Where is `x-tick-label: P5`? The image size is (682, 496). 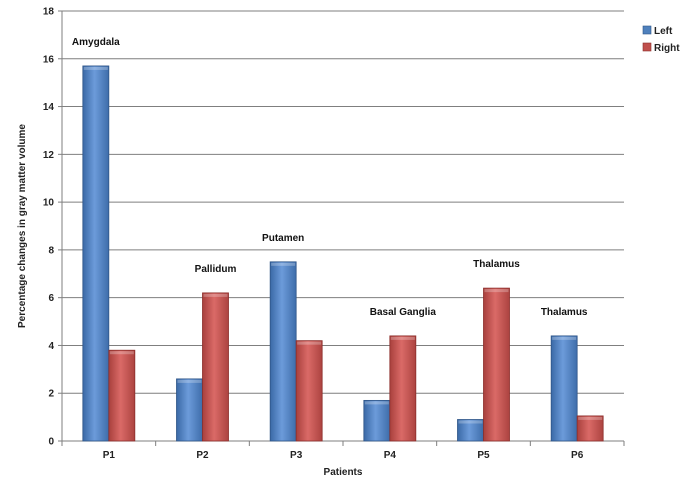
x-tick-label: P5 is located at coordinates (483, 455).